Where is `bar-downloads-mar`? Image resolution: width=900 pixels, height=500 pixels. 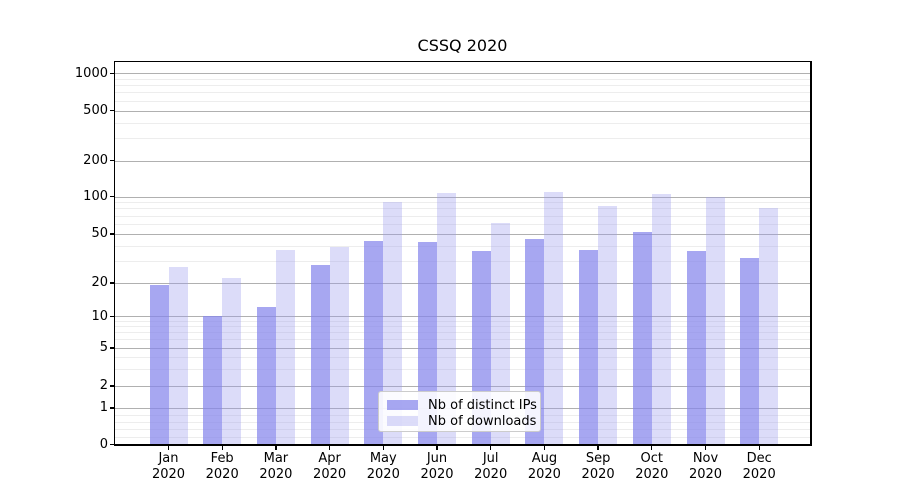
bar-downloads-mar is located at coordinates (285, 346).